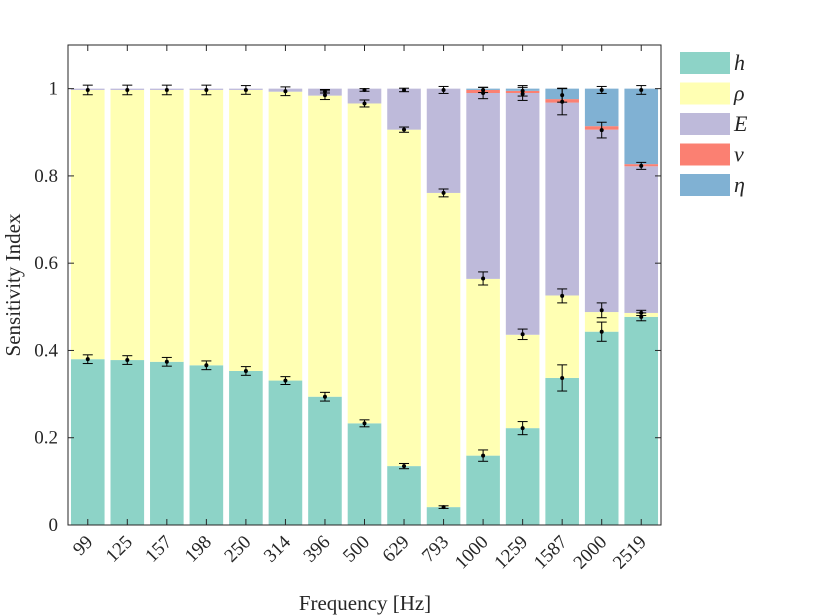  What do you see at coordinates (472, 553) in the screenshot?
I see `x-tick-label-1000: 1000` at bounding box center [472, 553].